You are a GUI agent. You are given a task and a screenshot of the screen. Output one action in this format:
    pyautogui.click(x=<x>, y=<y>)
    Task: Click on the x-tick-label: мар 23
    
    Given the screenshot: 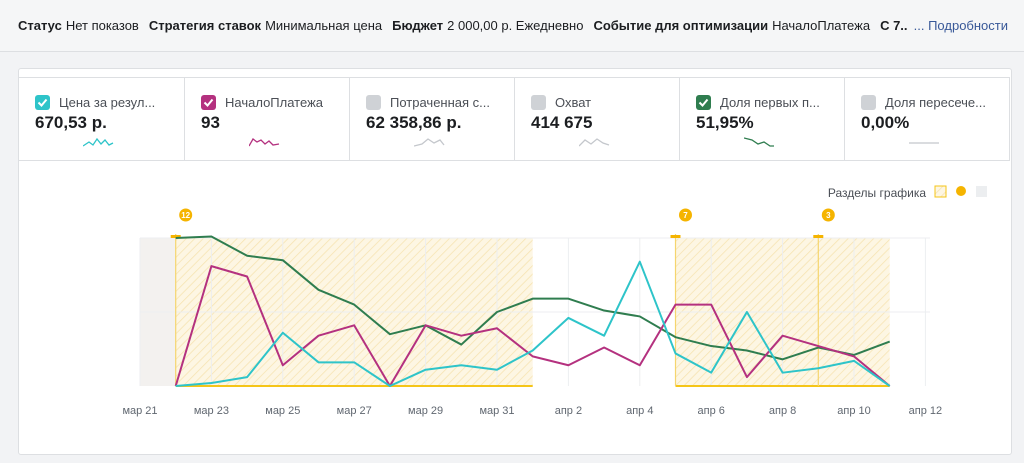 What is the action you would take?
    pyautogui.click(x=211, y=411)
    